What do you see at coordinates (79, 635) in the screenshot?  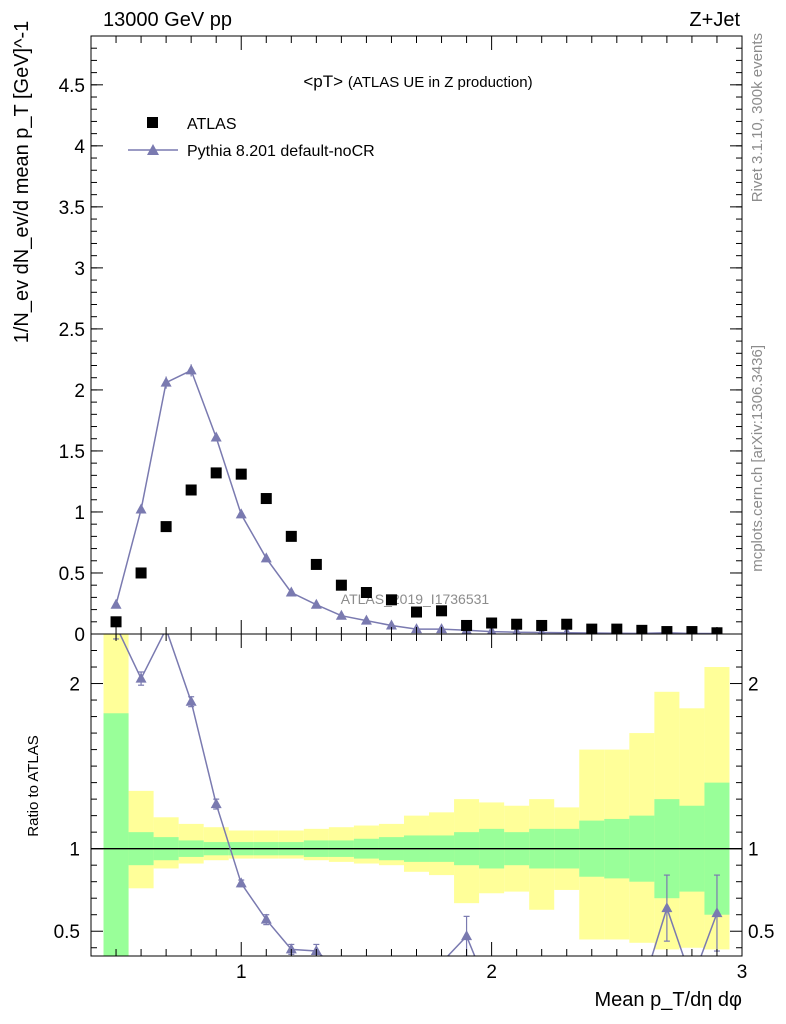 I see `top-ytick-label: 0` at bounding box center [79, 635].